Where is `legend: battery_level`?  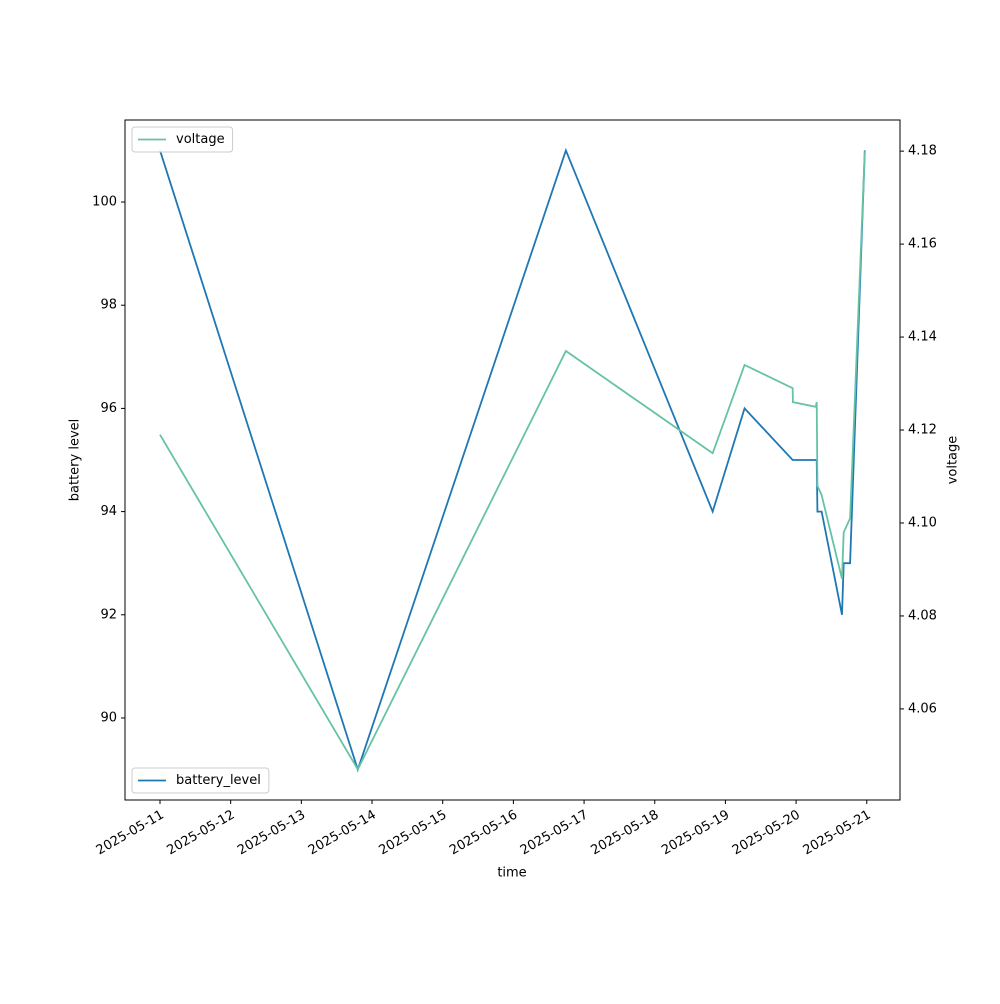
legend: battery_level is located at coordinates (200, 780).